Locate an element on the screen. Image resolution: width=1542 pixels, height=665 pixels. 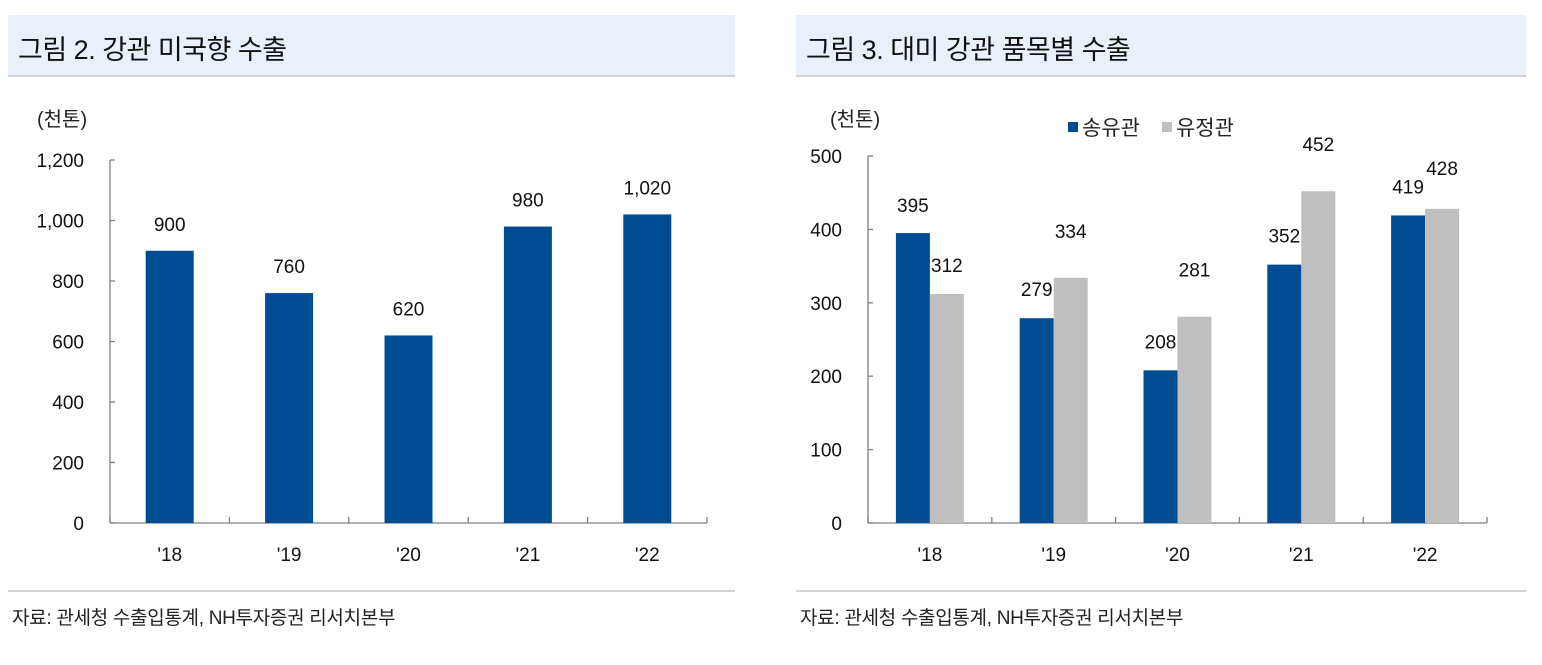
y-tick-label: 1,200 is located at coordinates (60, 161).